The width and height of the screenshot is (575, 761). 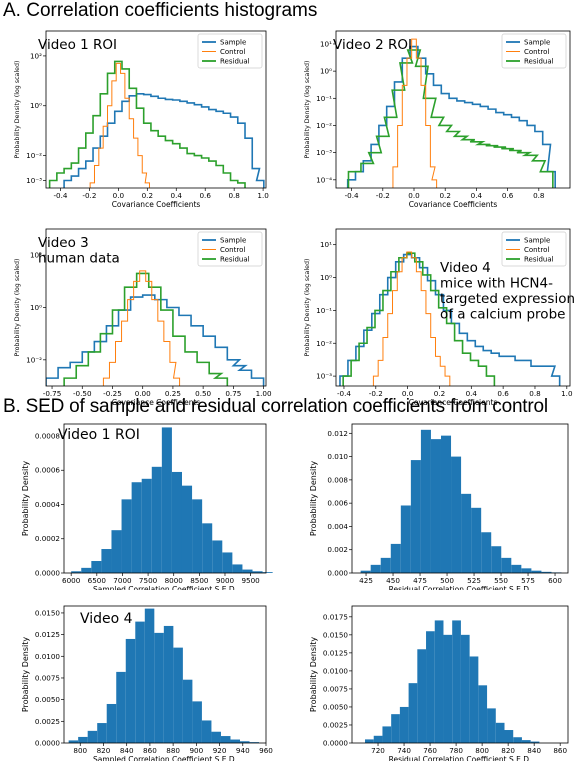 What do you see at coordinates (71, 580) in the screenshot?
I see `x-tick-label: 6000` at bounding box center [71, 580].